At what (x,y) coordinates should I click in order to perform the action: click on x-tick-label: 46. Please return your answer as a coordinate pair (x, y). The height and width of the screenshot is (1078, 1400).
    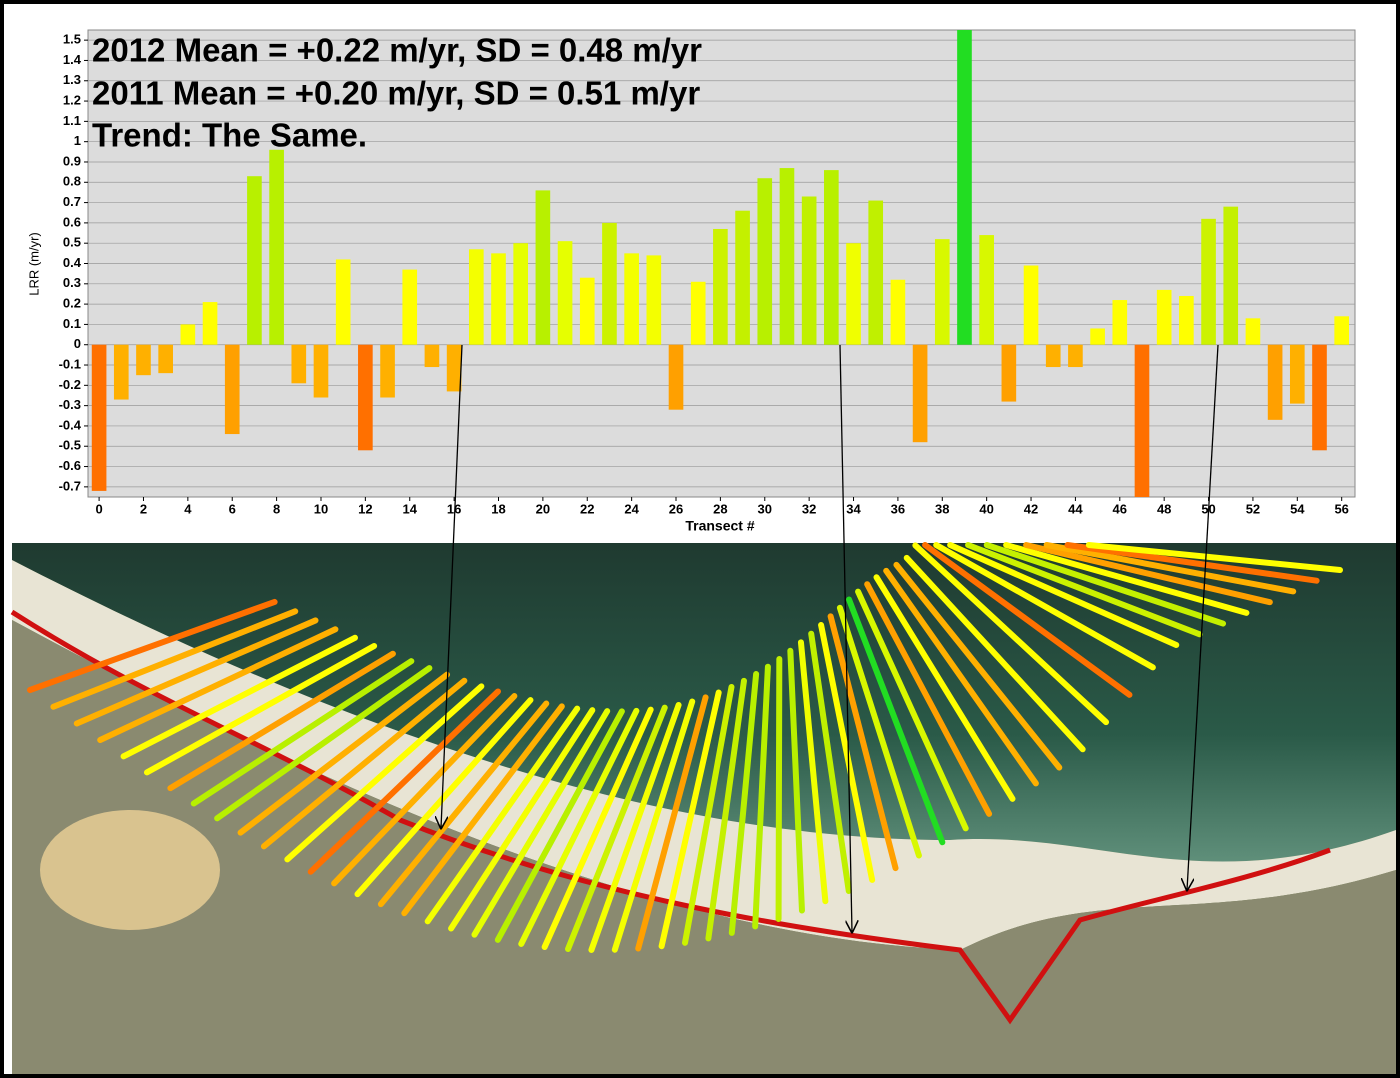
    Looking at the image, I should click on (1120, 508).